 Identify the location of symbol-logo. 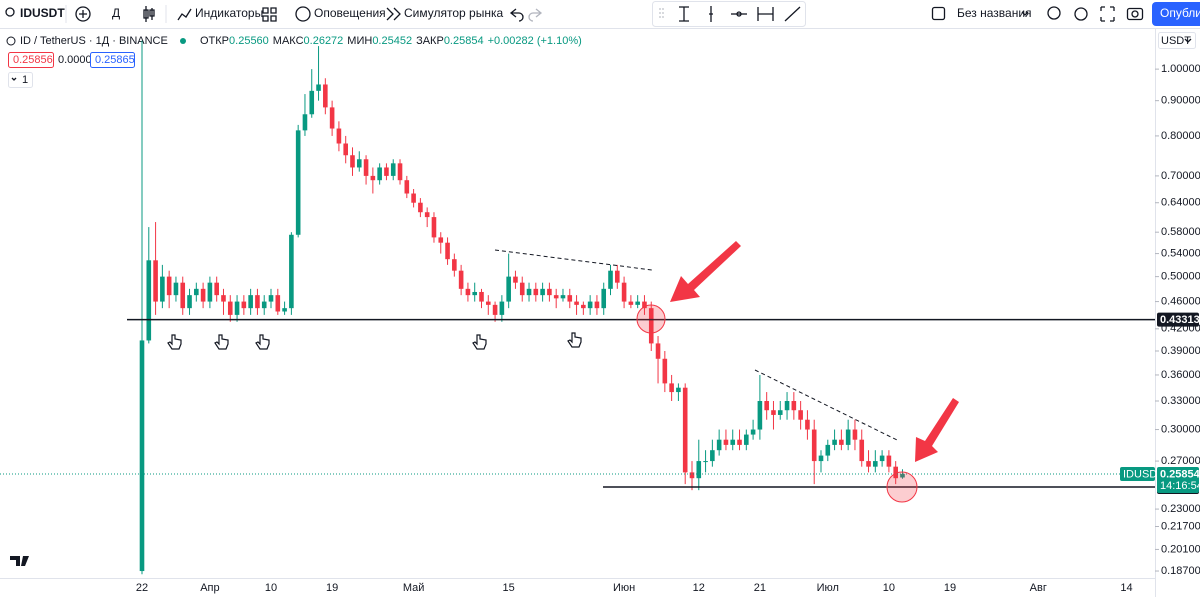
(11, 41).